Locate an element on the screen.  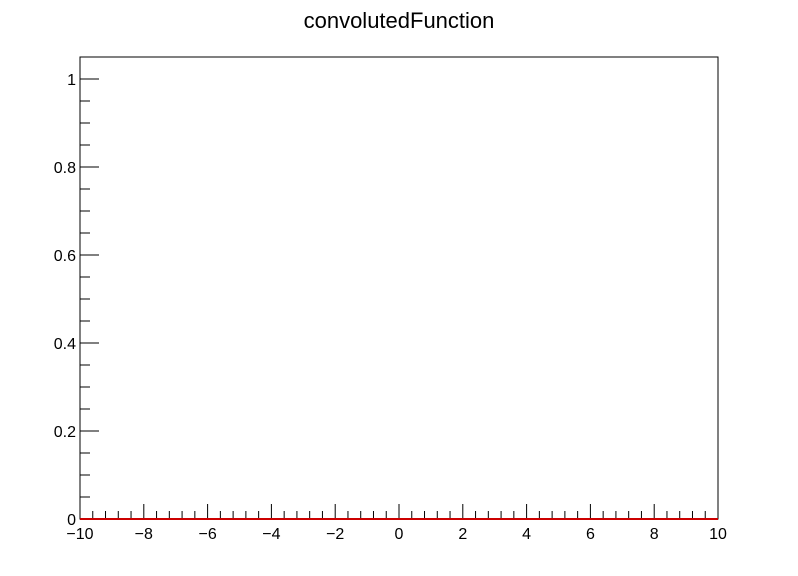
y-tick-label: 0.6 is located at coordinates (65, 256).